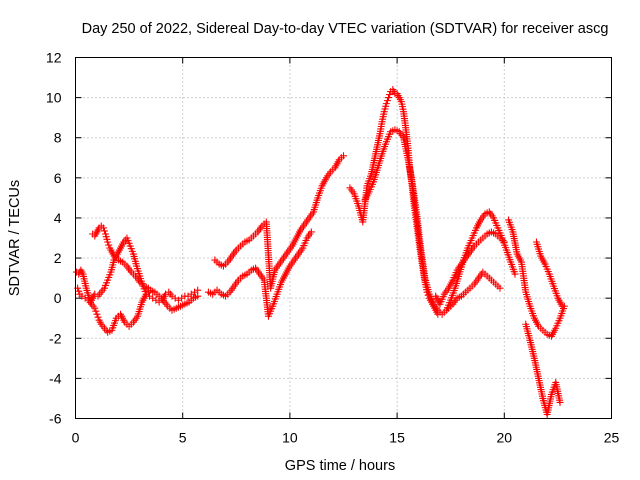 This screenshot has width=640, height=480. Describe the element at coordinates (58, 258) in the screenshot. I see `y-tick-label: 2` at that location.